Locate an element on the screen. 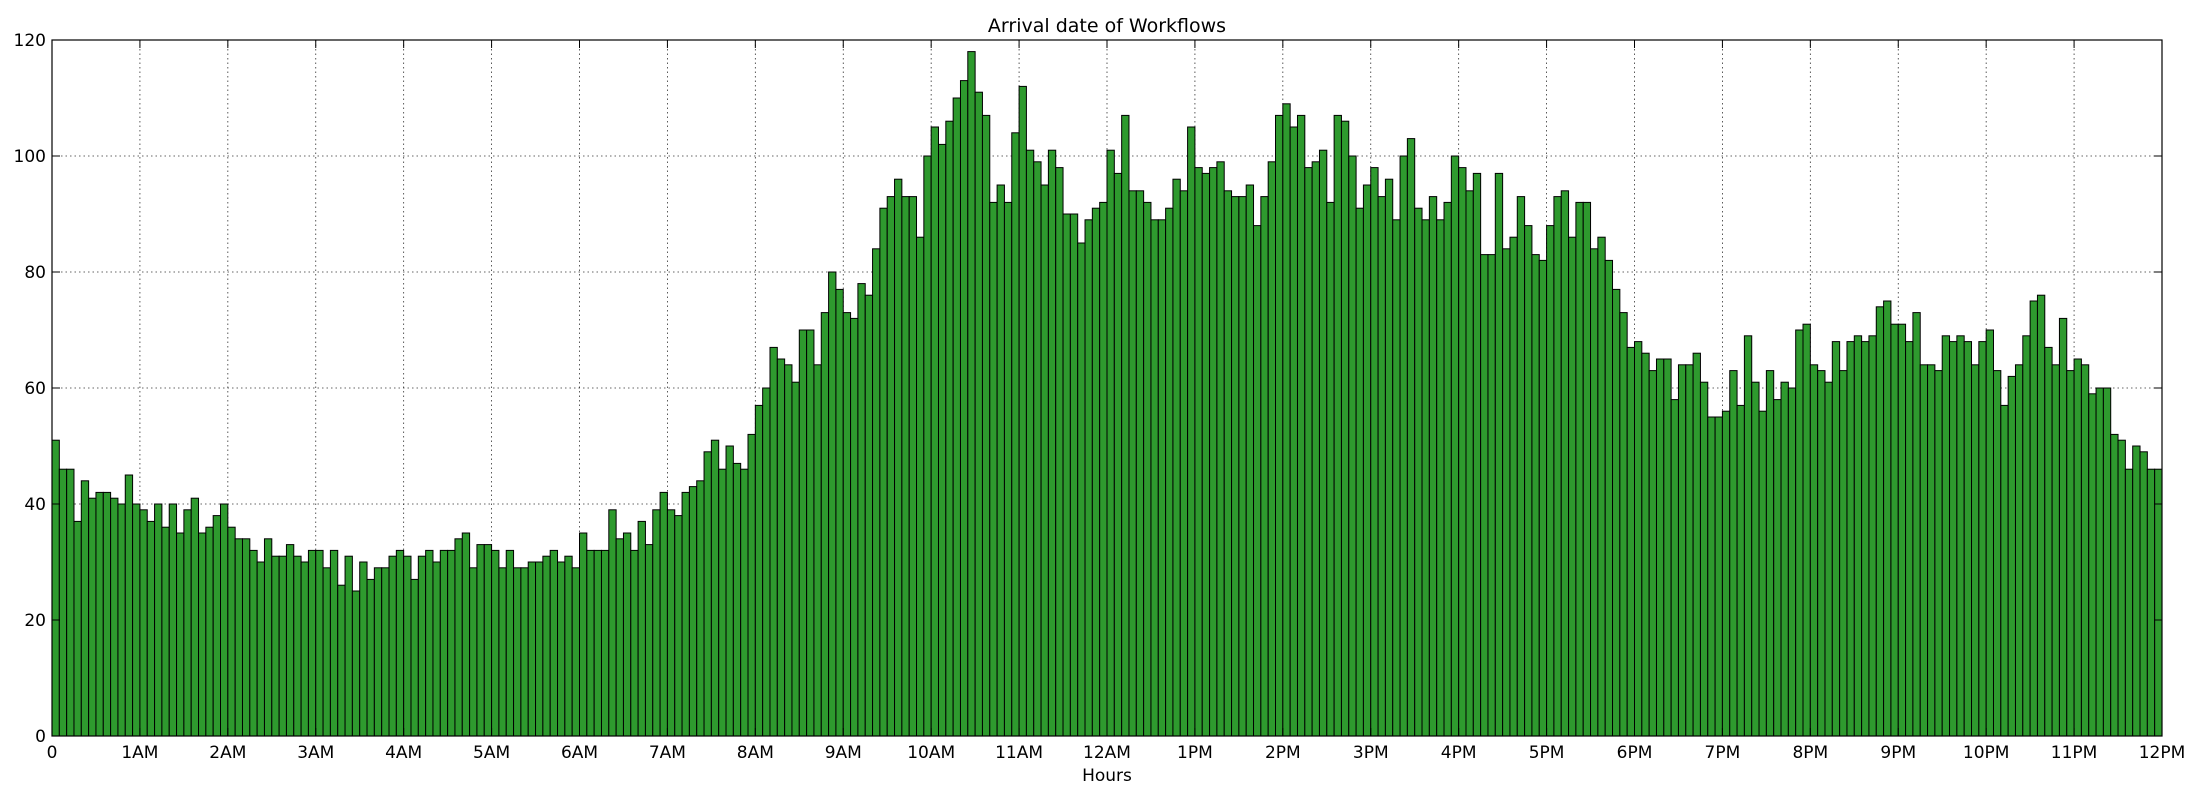 The width and height of the screenshot is (2200, 800). x-tick-label: 7PM is located at coordinates (1723, 753).